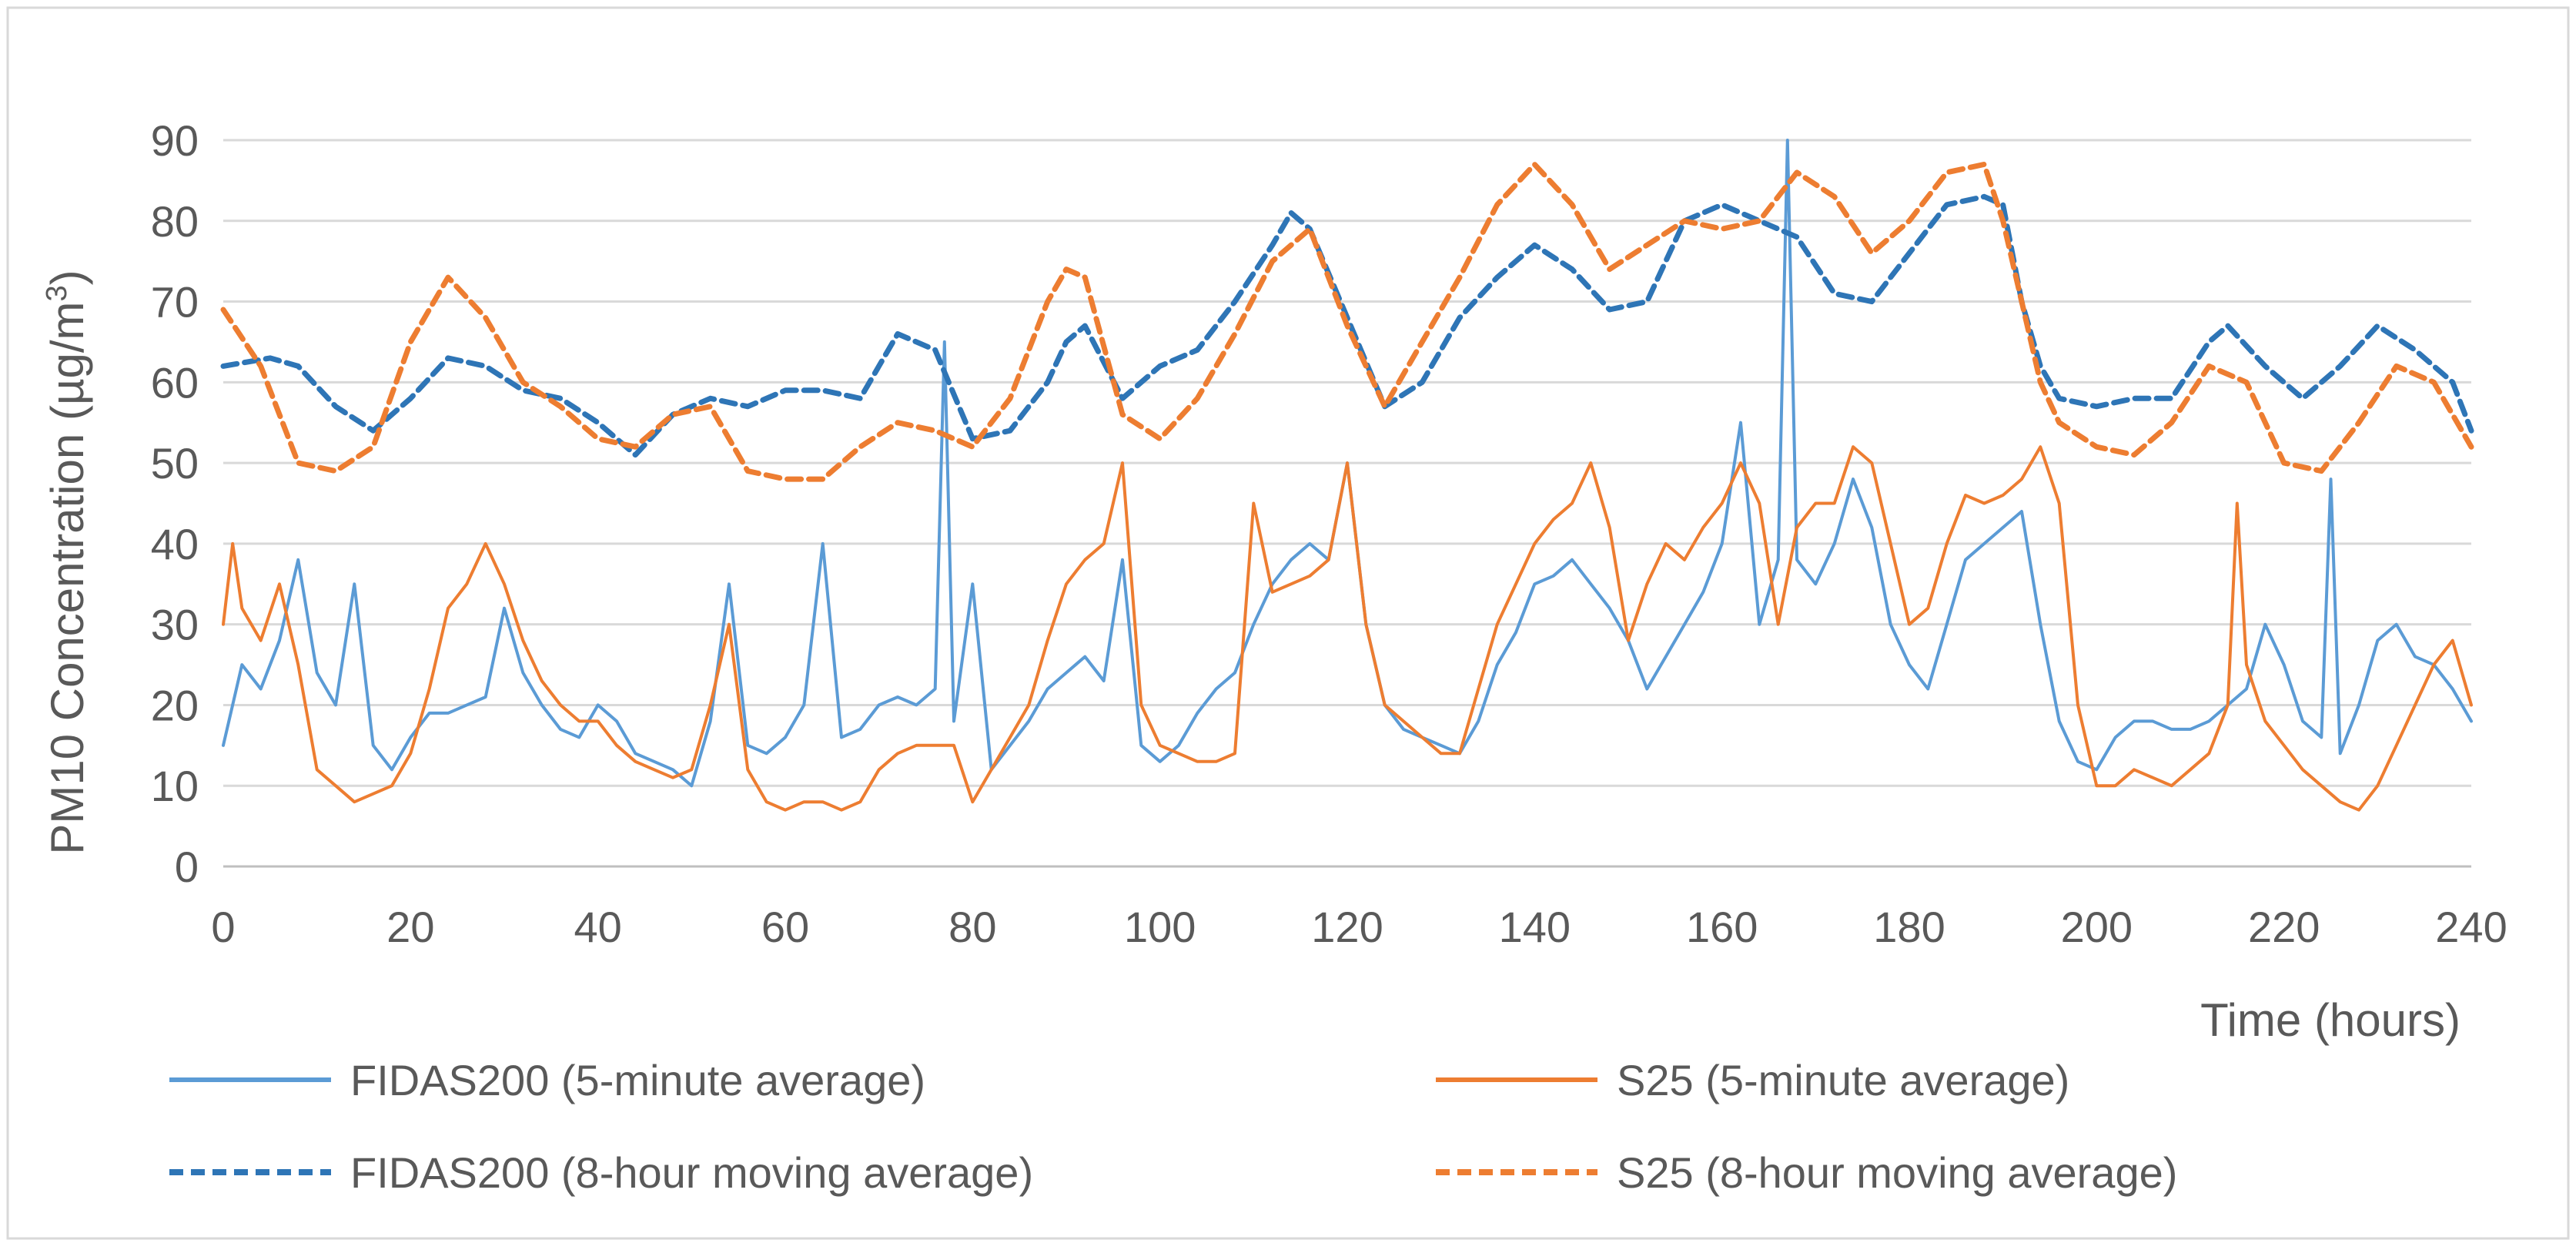 The image size is (2576, 1250). I want to click on x-tick-label: 80, so click(972, 927).